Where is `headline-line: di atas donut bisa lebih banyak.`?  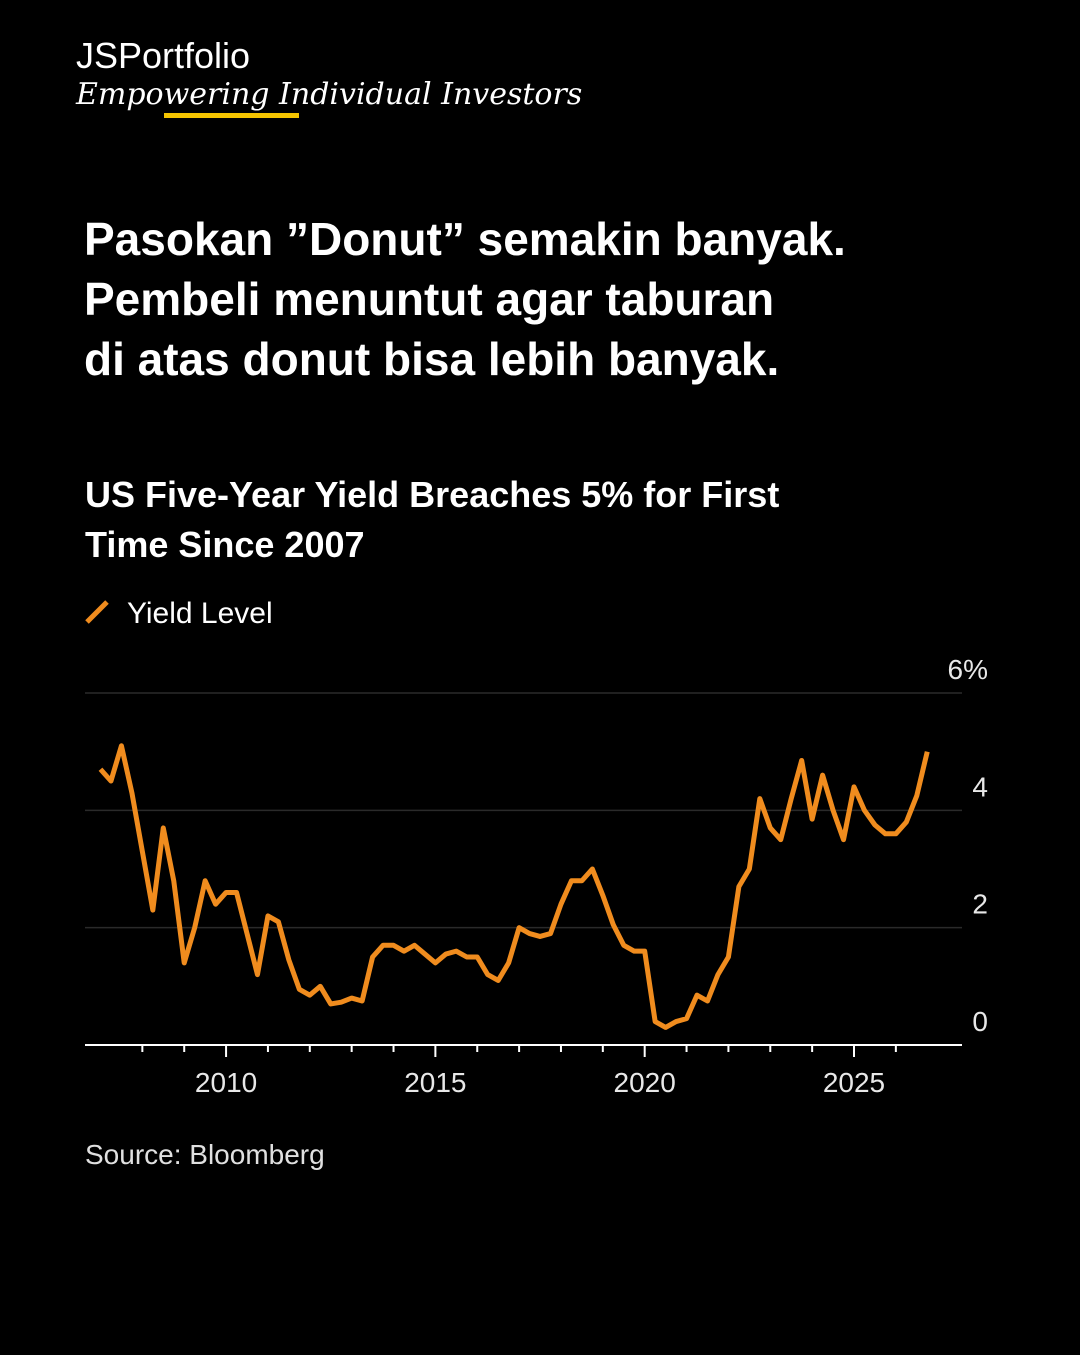 headline-line: di atas donut bisa lebih banyak. is located at coordinates (431, 359).